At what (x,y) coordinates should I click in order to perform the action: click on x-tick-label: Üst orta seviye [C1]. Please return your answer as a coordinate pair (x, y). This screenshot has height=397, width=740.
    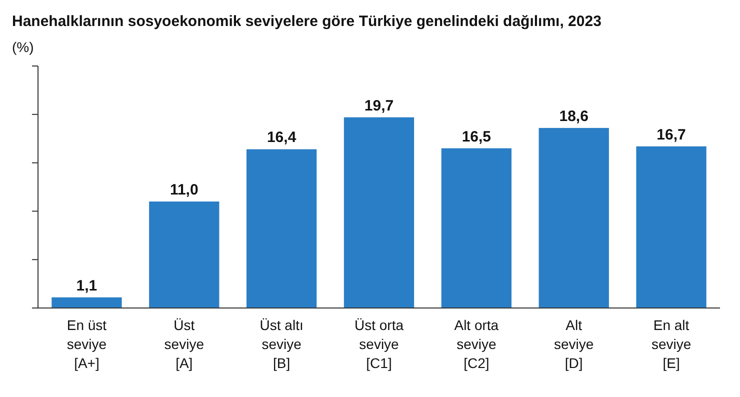
    Looking at the image, I should click on (379, 344).